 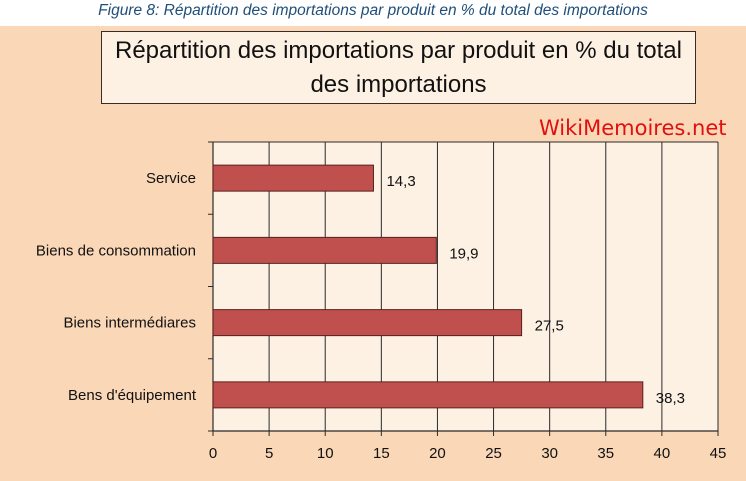 I want to click on x-tick-label: 30, so click(x=549, y=453).